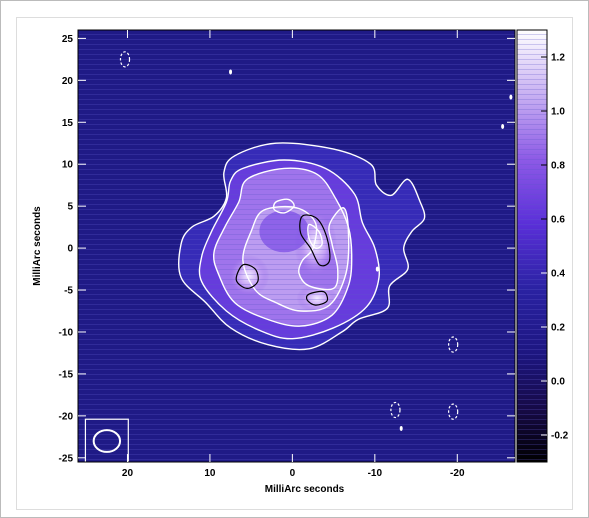  What do you see at coordinates (558, 58) in the screenshot?
I see `colorbar-tick-label: 1.2` at bounding box center [558, 58].